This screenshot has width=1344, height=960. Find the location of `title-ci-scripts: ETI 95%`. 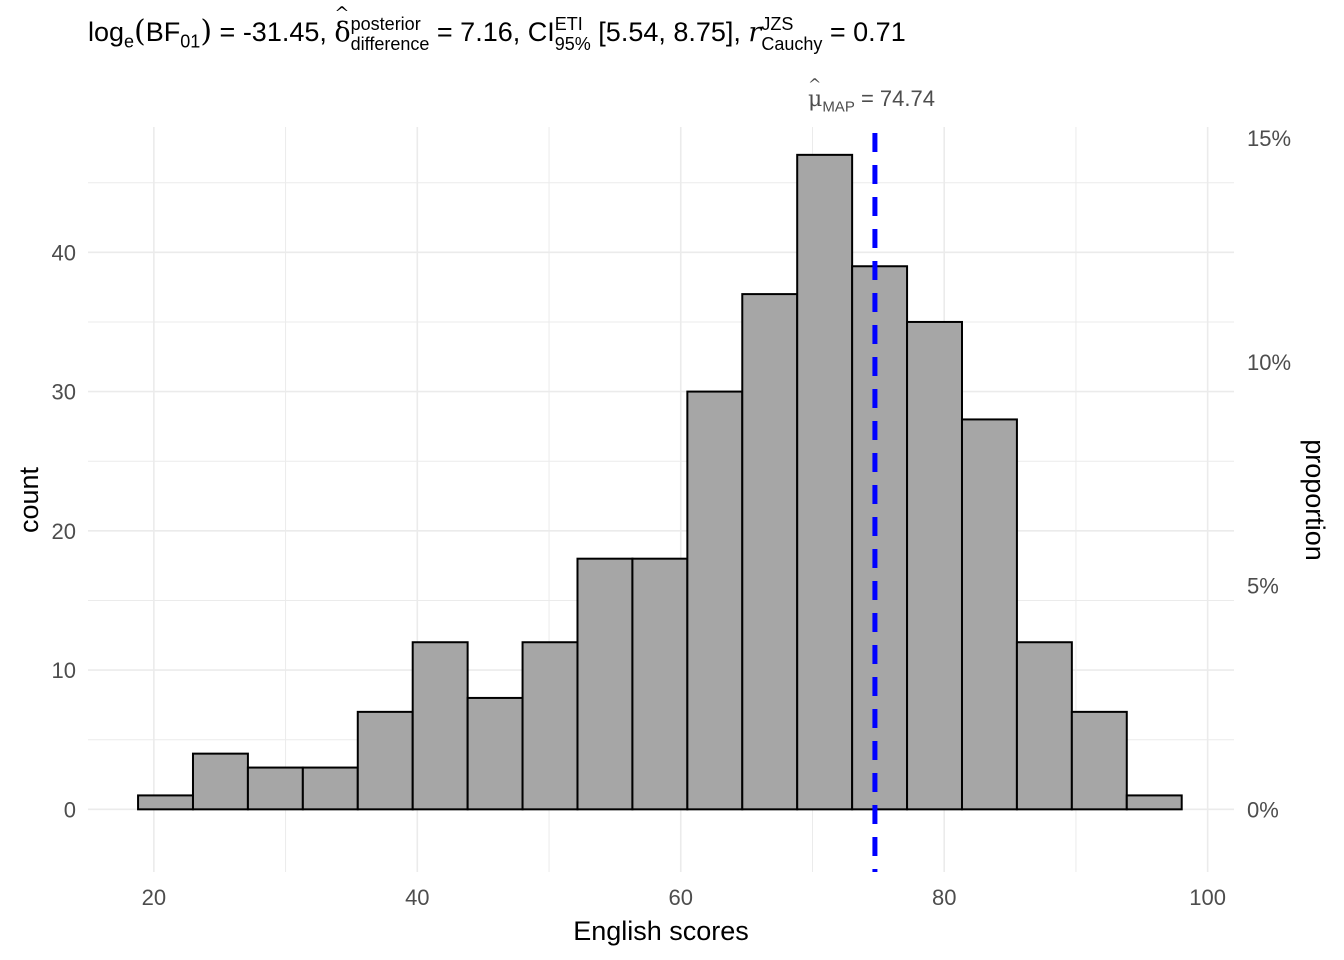

title-ci-scripts: ETI 95% is located at coordinates (573, 34).